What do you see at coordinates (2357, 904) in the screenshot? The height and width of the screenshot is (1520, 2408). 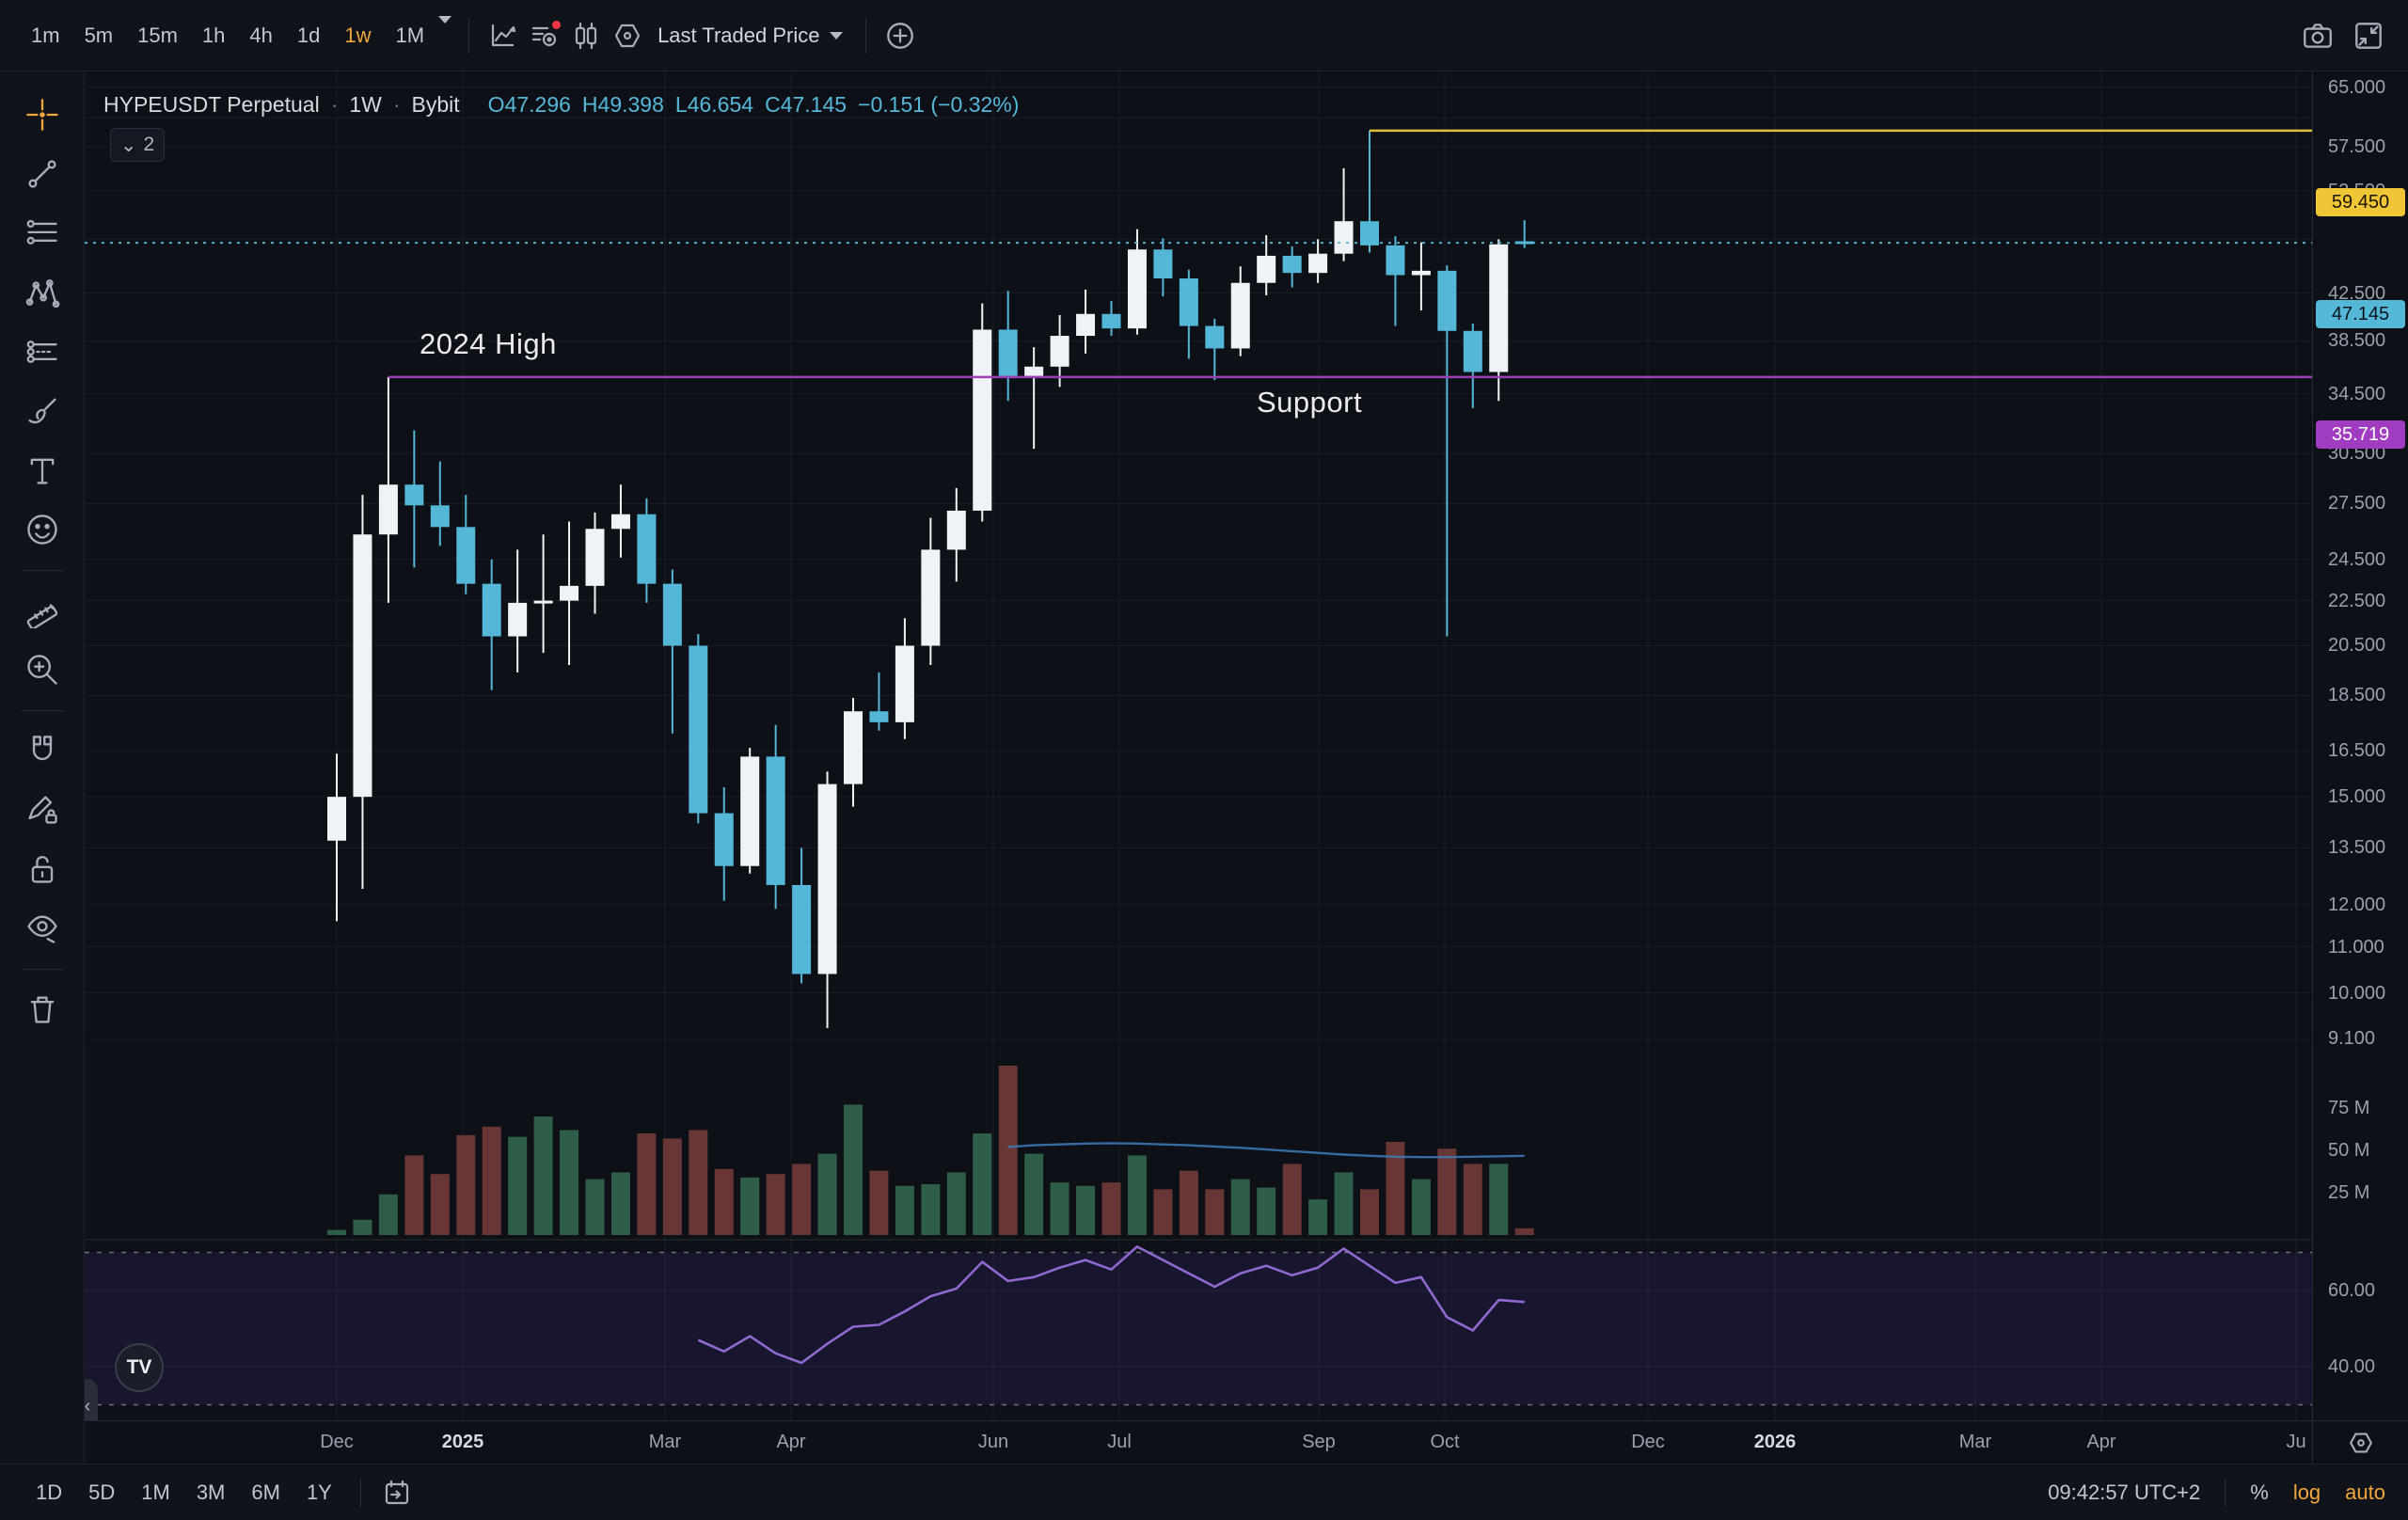 I see `price-axis-label: 12.000` at bounding box center [2357, 904].